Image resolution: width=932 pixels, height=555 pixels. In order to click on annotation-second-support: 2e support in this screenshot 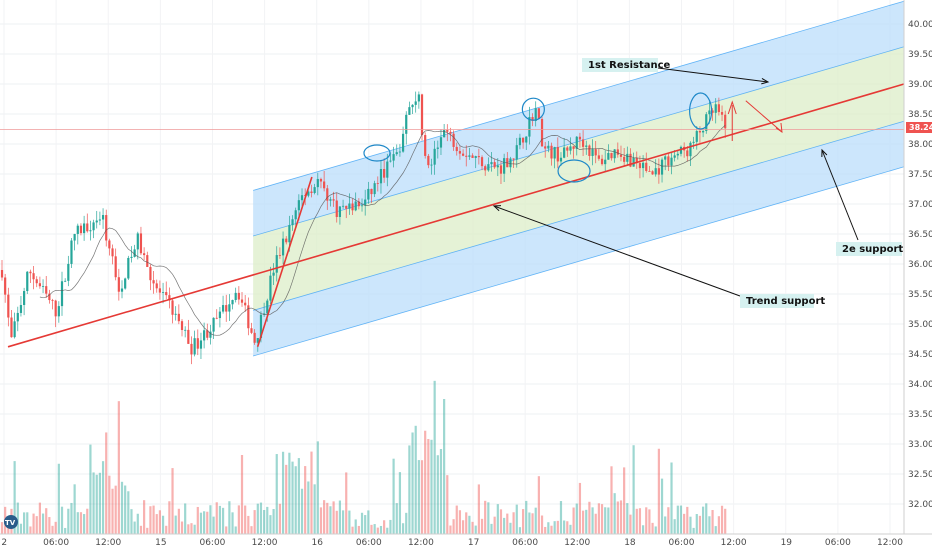, I will do `click(869, 249)`.